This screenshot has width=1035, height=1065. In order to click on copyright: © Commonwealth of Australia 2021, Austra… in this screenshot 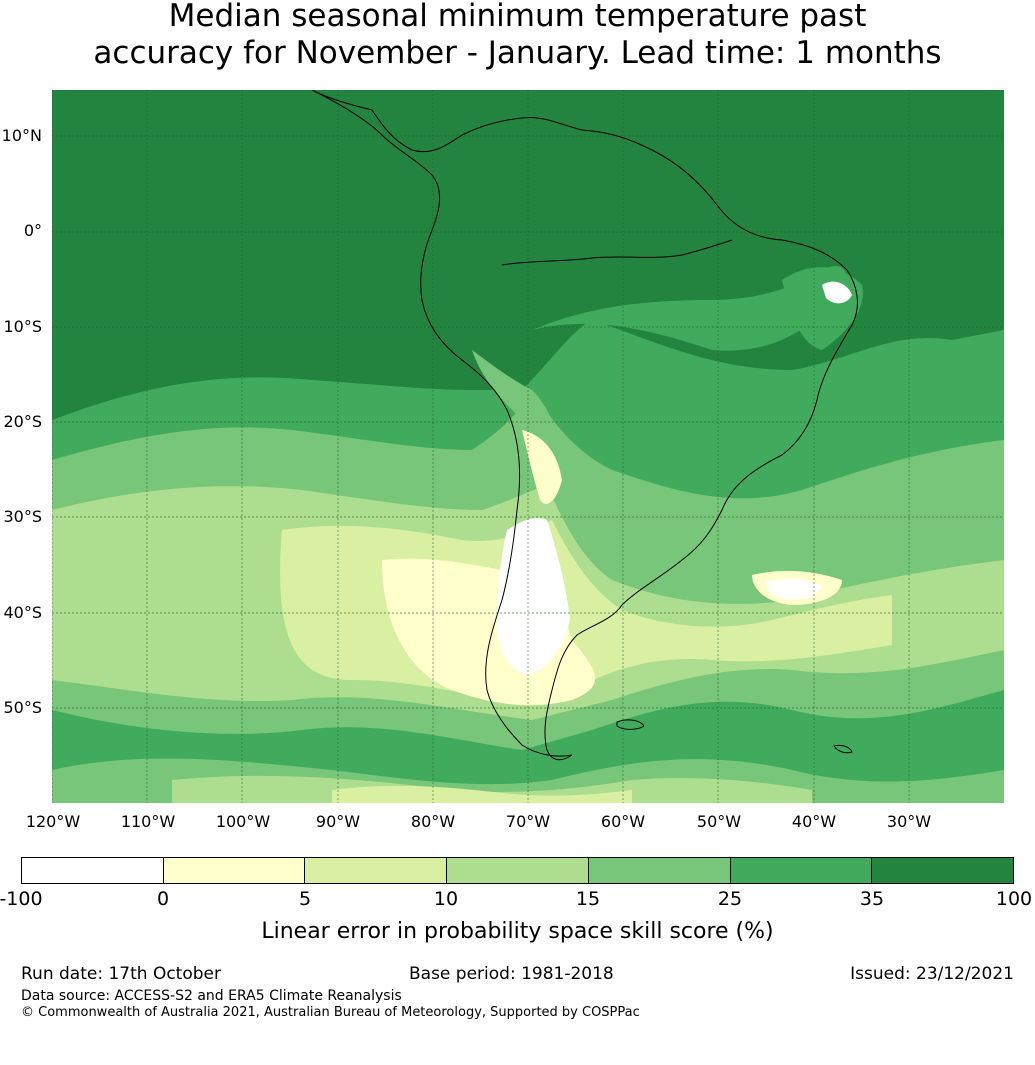, I will do `click(330, 1012)`.